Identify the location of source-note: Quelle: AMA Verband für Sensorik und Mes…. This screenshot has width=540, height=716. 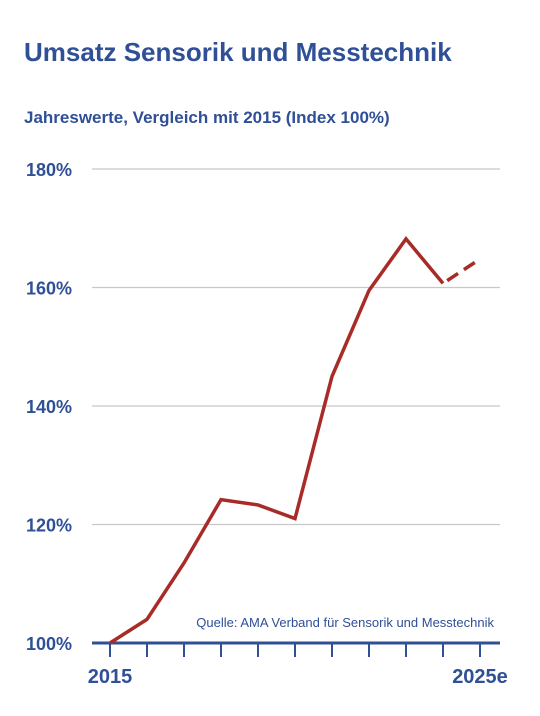
(345, 622).